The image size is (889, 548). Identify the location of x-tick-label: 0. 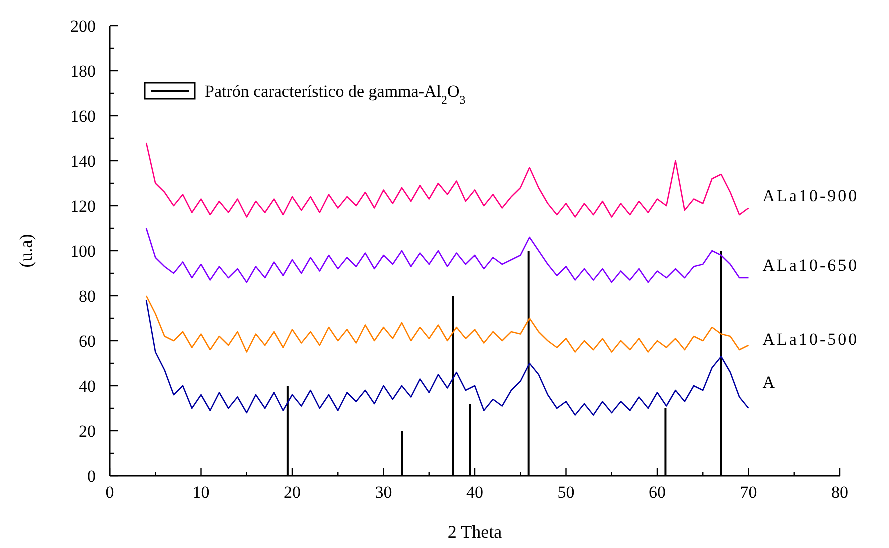
(110, 492).